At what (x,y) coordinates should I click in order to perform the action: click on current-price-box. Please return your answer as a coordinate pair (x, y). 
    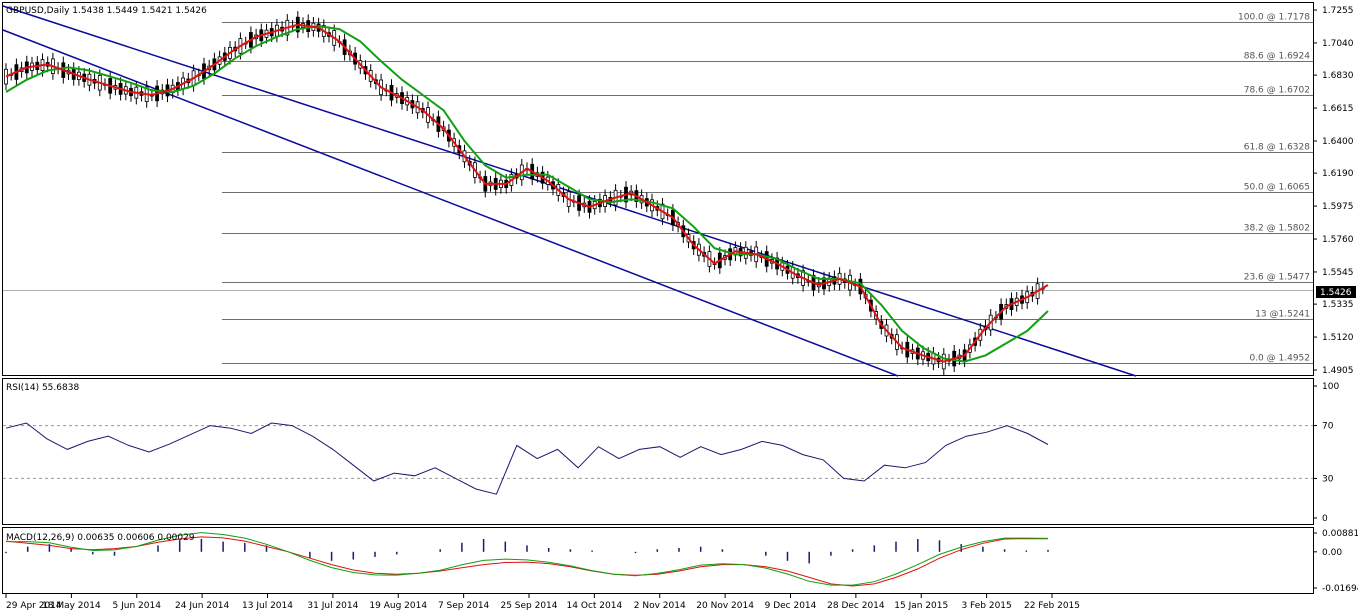
    Looking at the image, I should click on (1336, 292).